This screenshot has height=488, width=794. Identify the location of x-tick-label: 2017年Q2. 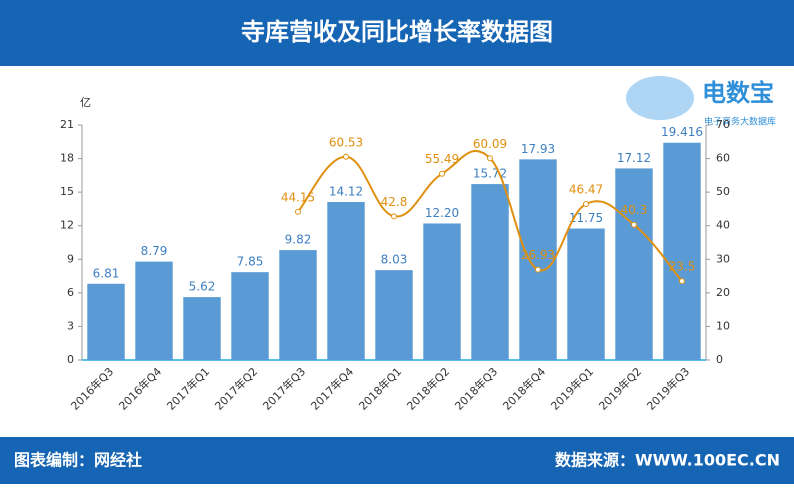
(236, 388).